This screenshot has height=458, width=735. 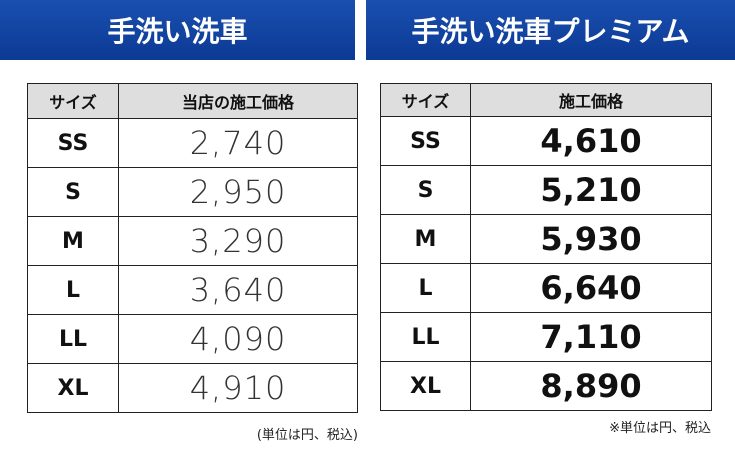 I want to click on price-cell: 3,290, so click(x=238, y=241).